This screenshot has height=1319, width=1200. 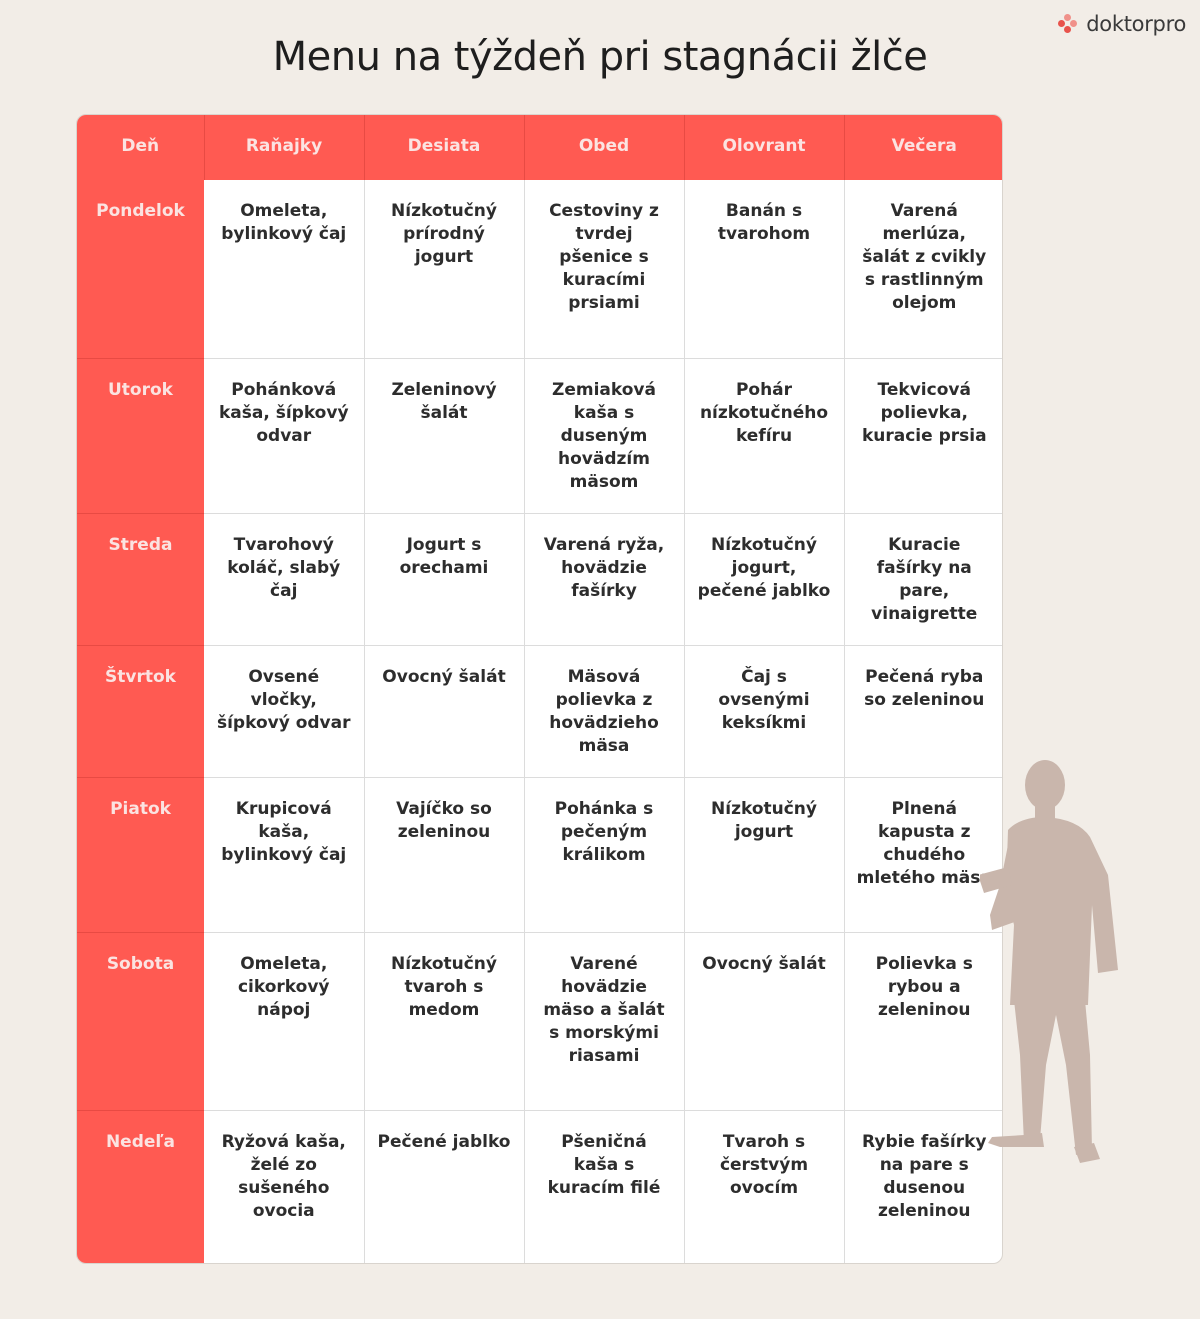 What do you see at coordinates (764, 855) in the screenshot?
I see `meal-cell: Nízkotučný jogurt` at bounding box center [764, 855].